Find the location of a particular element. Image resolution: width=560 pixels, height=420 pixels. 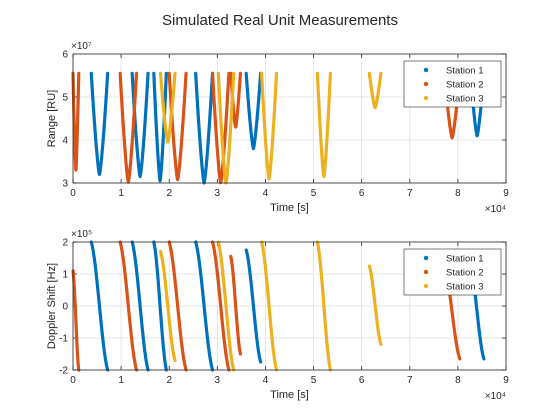

y-axis-label: Doppler Shift [Hz] is located at coordinates (52, 306).